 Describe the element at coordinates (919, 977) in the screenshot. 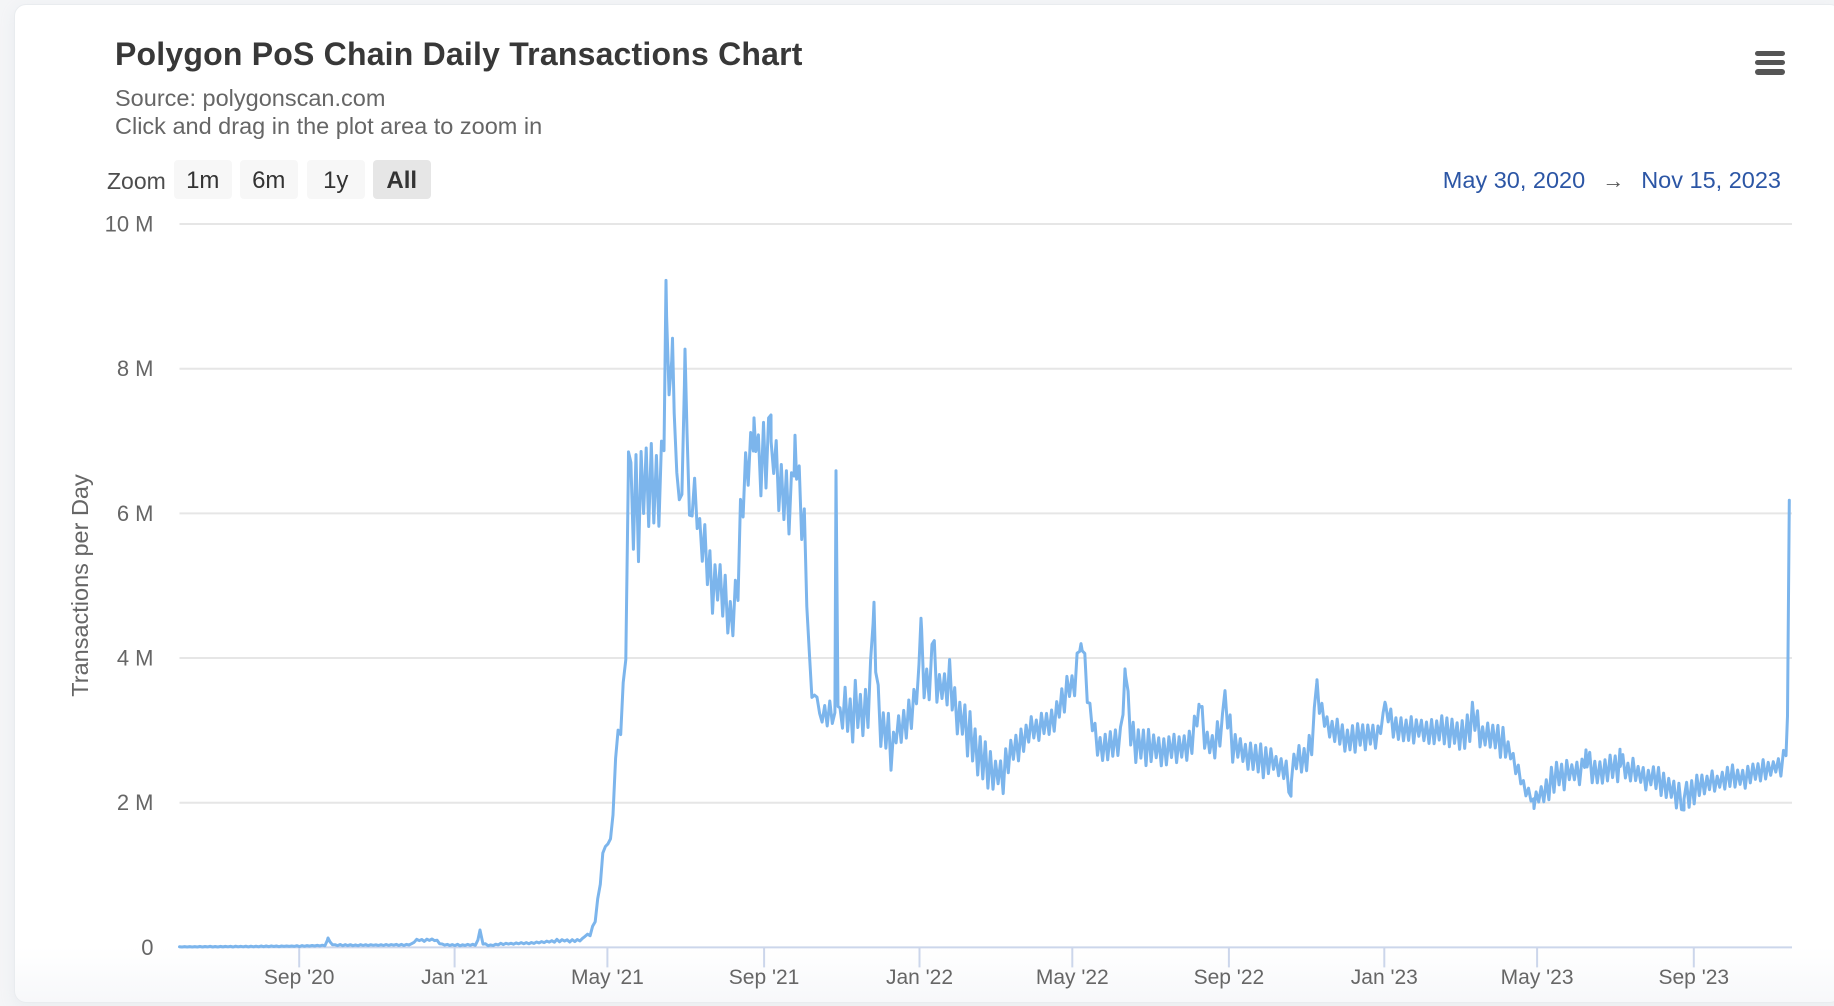

I see `svg-text: Jan '22` at that location.